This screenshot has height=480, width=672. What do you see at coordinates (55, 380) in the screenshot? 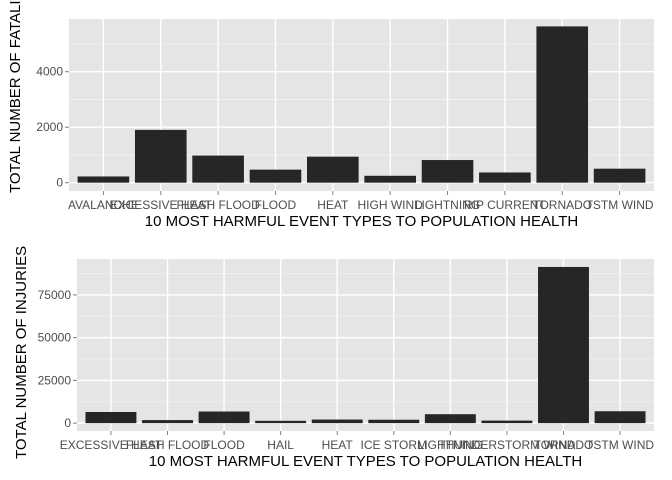
I see `y-tick-label: 25000` at bounding box center [55, 380].